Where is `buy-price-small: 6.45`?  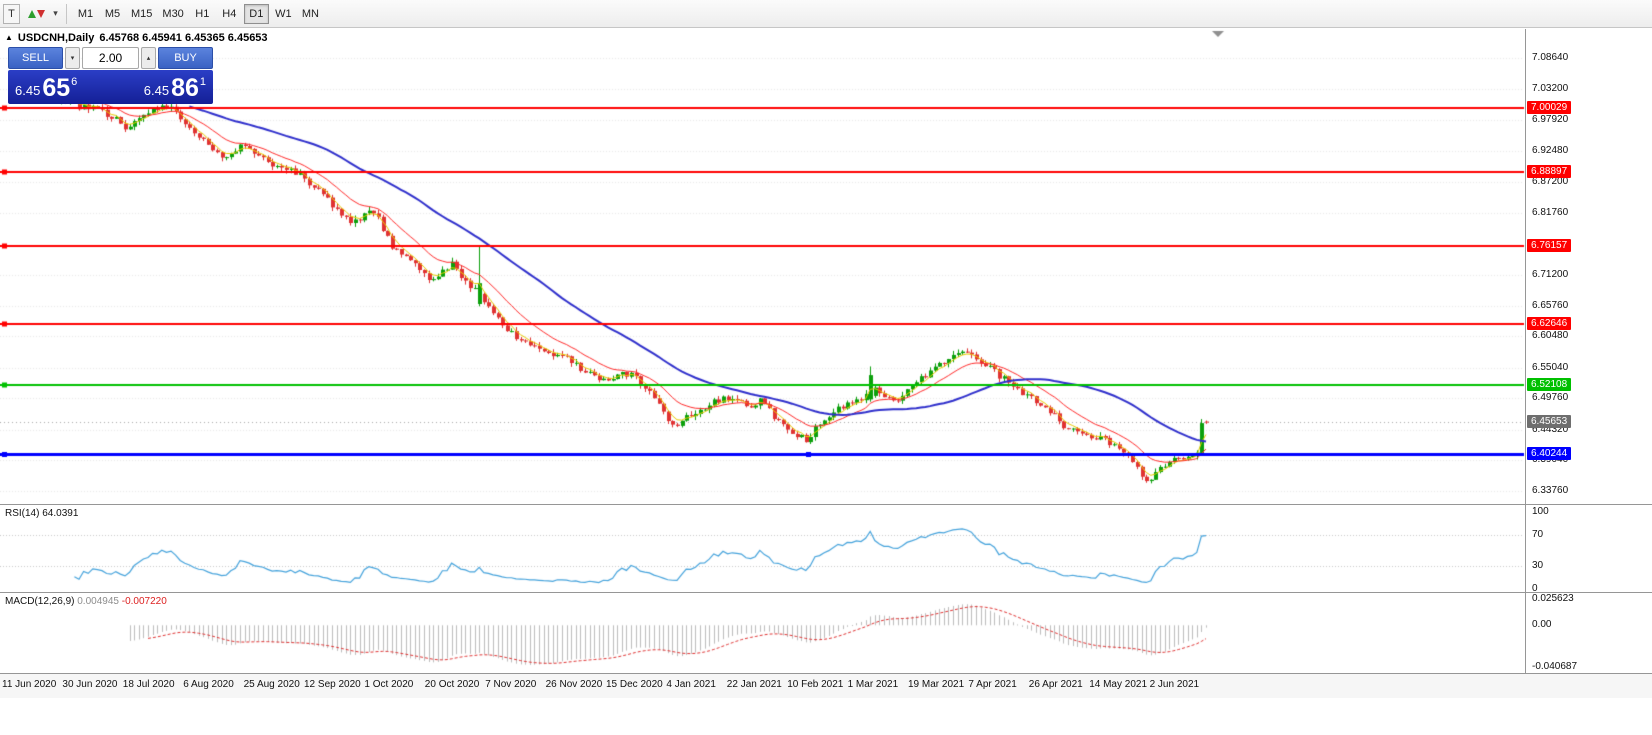
buy-price-small: 6.45 is located at coordinates (156, 90).